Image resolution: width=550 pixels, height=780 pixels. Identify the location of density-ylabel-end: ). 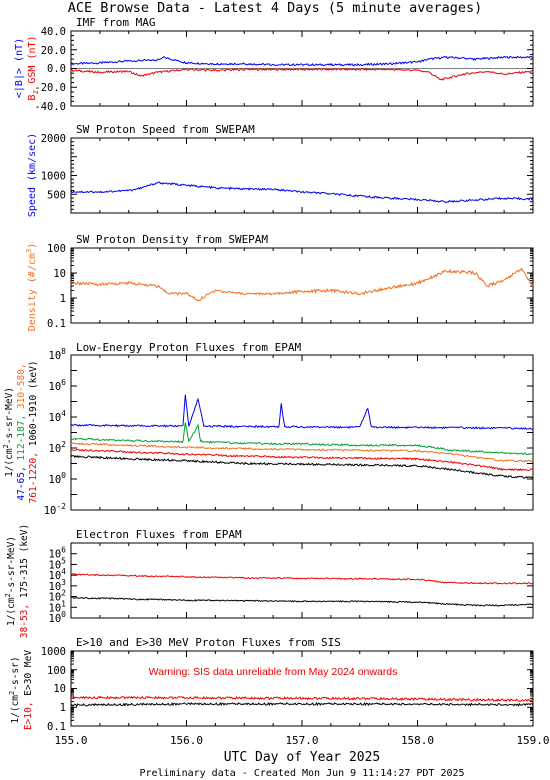
(32, 246).